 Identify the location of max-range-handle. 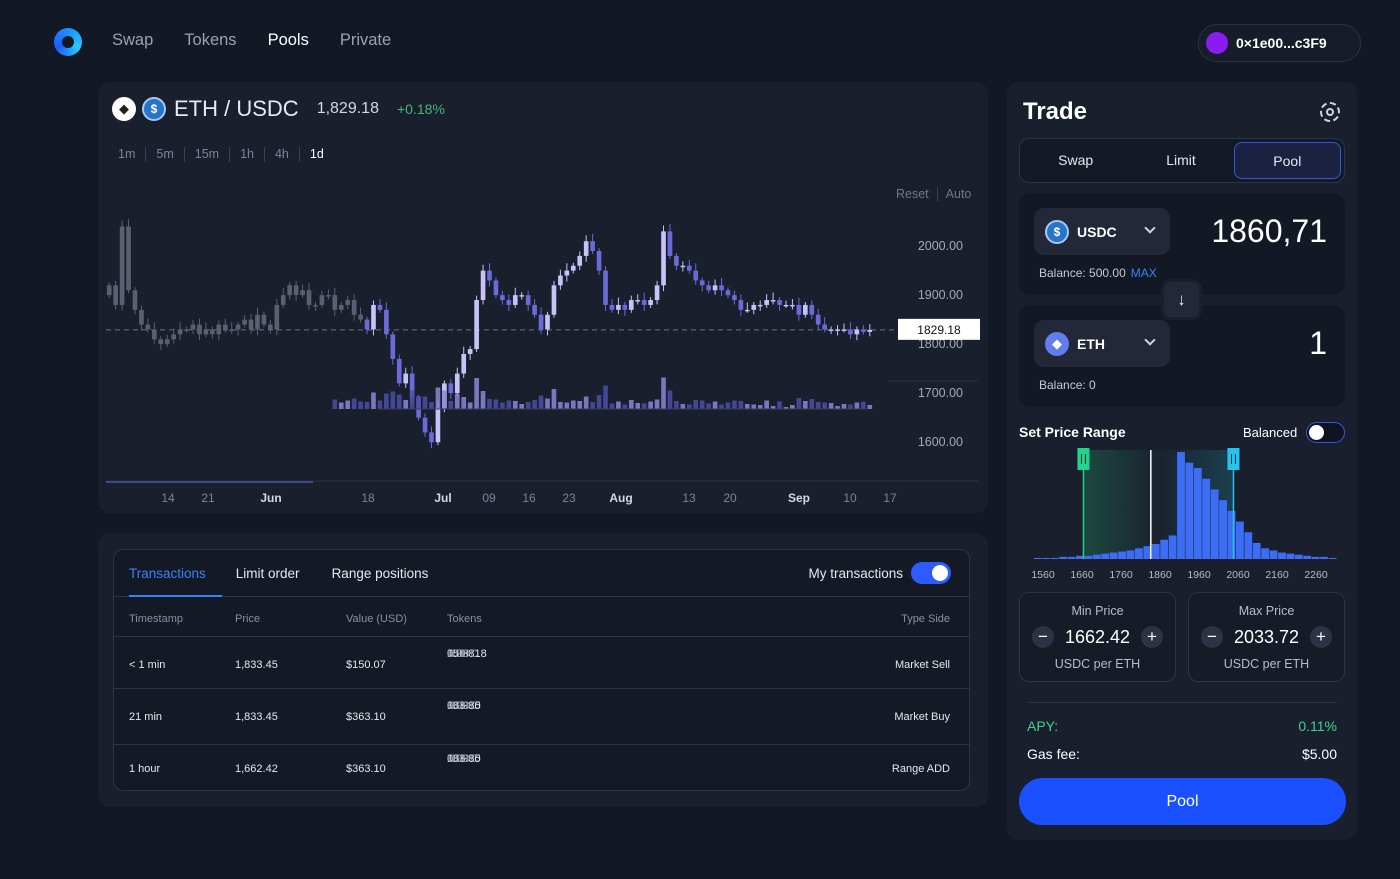
(1233, 459).